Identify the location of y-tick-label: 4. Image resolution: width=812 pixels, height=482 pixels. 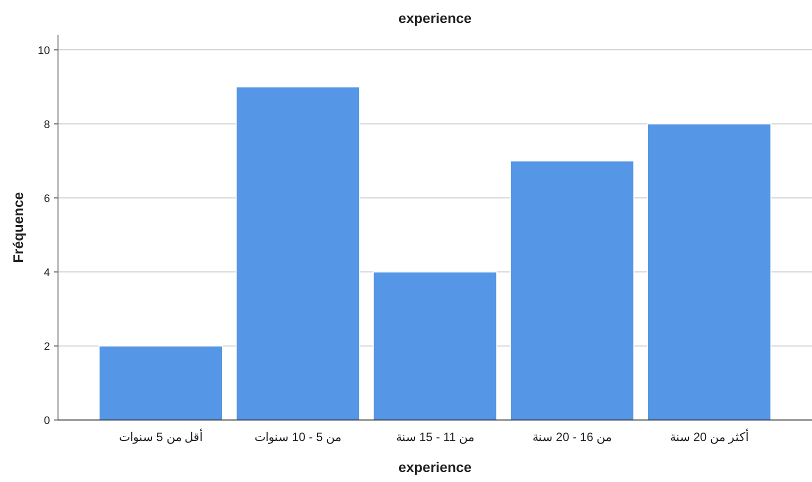
(47, 272).